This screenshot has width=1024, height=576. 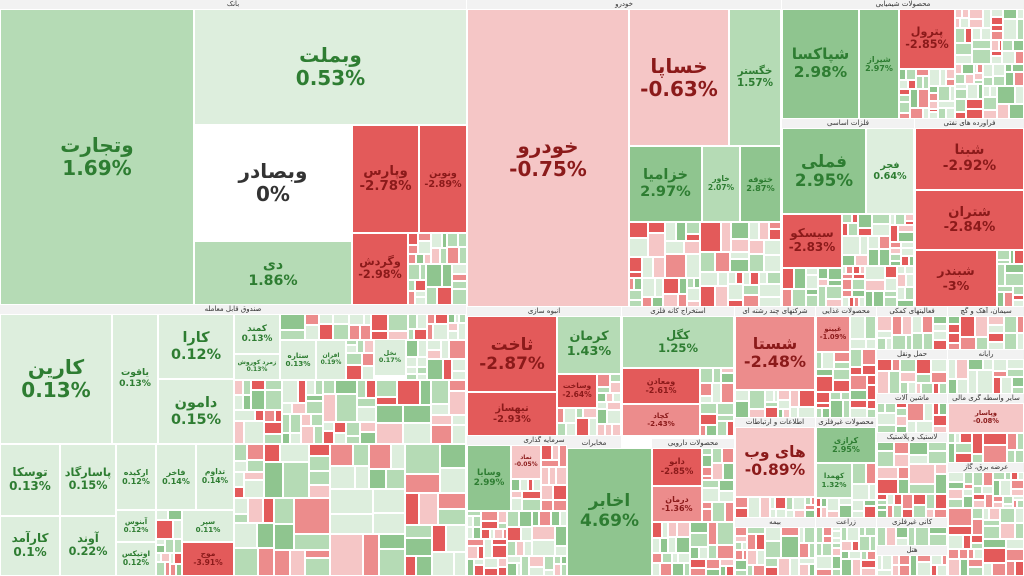 What do you see at coordinates (208, 526) in the screenshot?
I see `treemap-tile: سپر 0.11%` at bounding box center [208, 526].